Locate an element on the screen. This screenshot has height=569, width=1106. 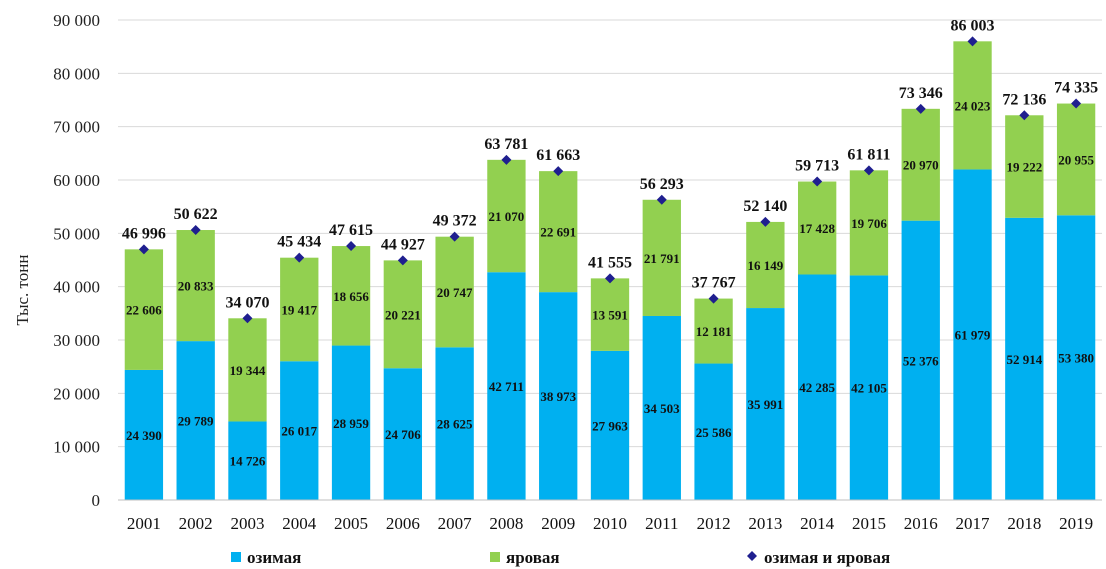
bar-spring-label: 20 833 is located at coordinates (196, 286).